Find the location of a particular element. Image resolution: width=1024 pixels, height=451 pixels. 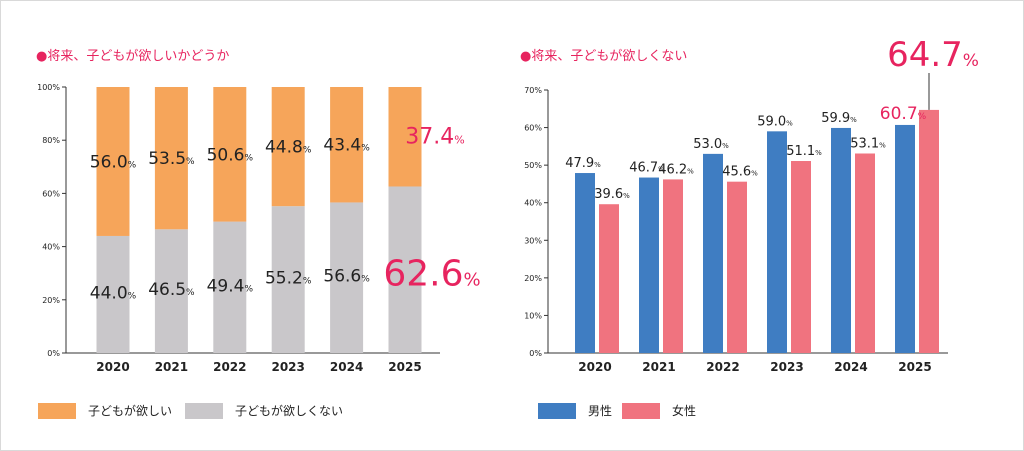

data-label-not-want: 46.5% is located at coordinates (171, 290).